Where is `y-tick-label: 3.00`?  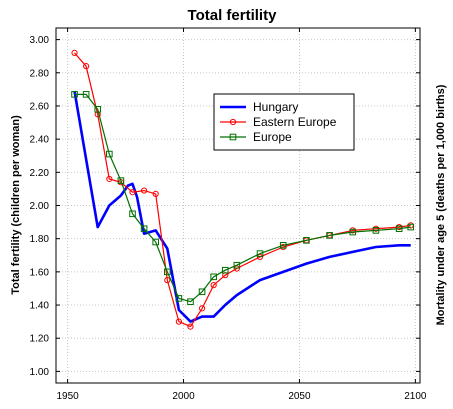 y-tick-label: 3.00 is located at coordinates (40, 40).